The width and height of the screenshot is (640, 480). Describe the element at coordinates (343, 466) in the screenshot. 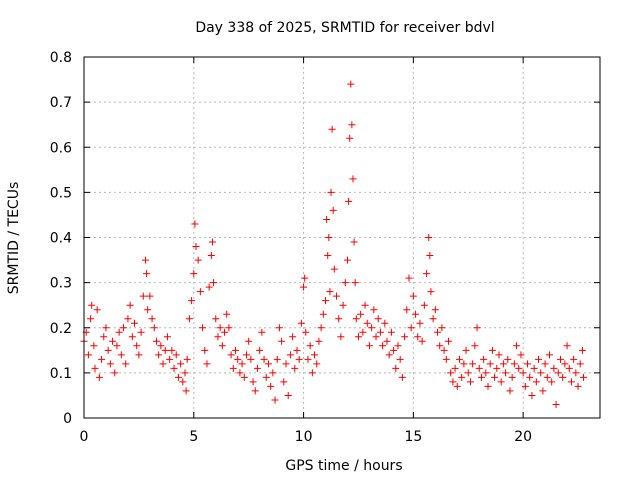

I see `x-axis-label: GPS time / hours` at that location.